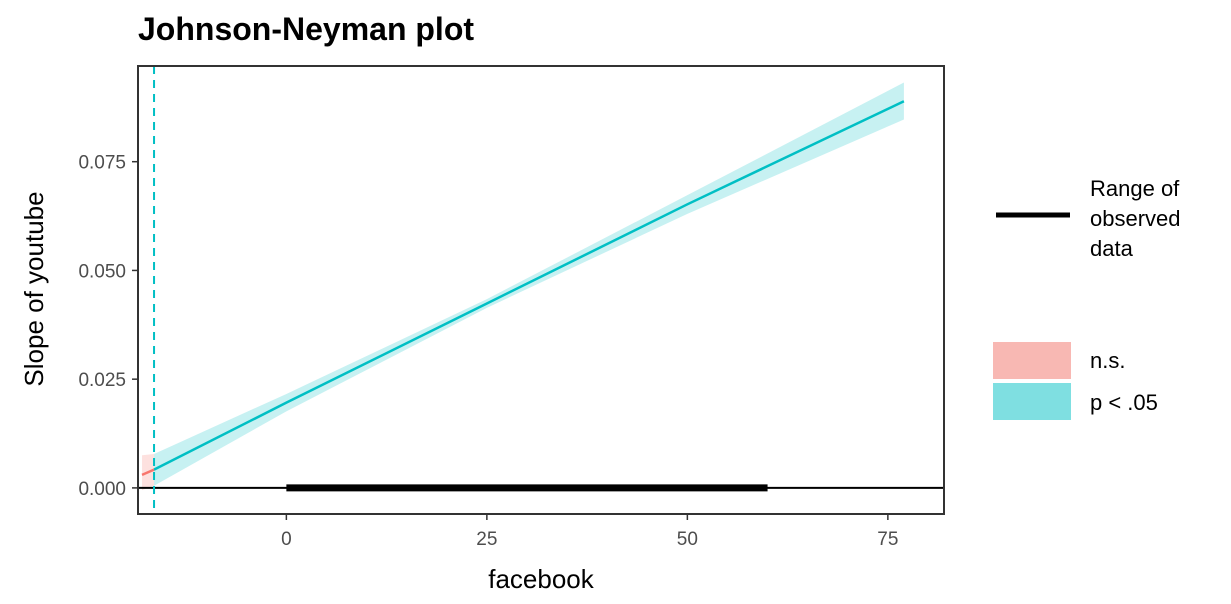  Describe the element at coordinates (1124, 402) in the screenshot. I see `legend-sig-label: p < .05` at that location.